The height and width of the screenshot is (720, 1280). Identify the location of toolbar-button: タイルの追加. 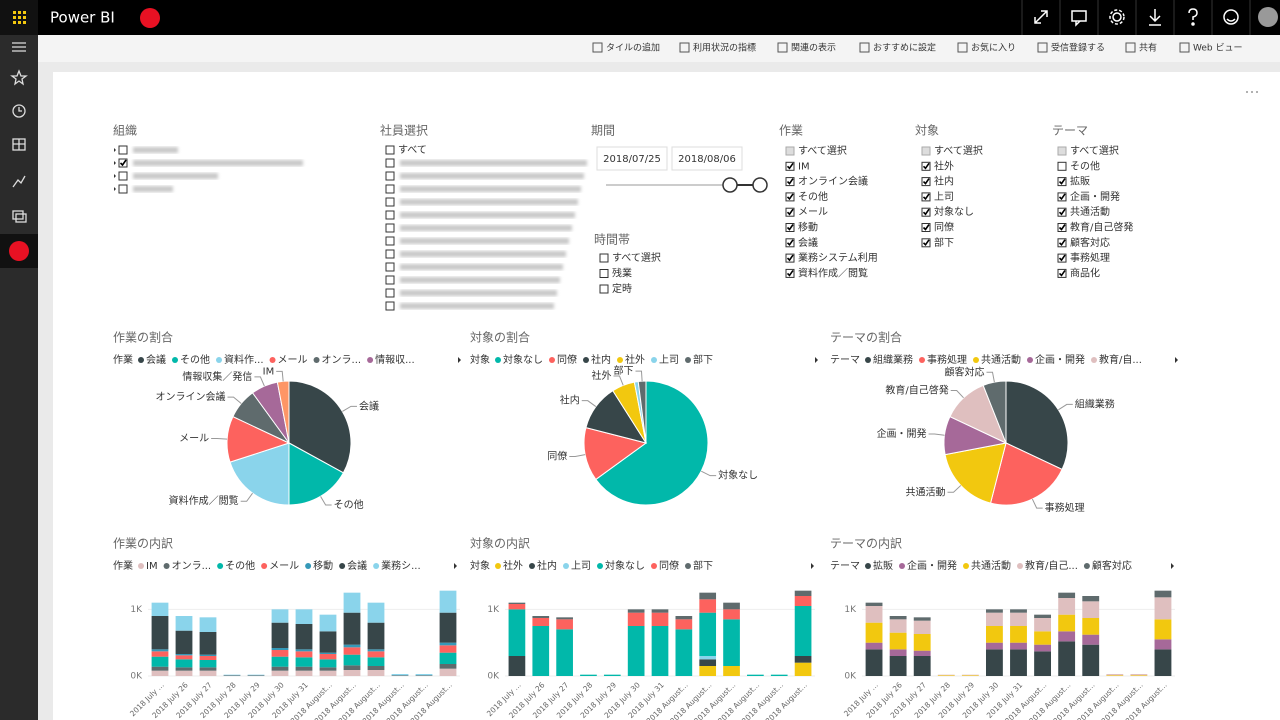
(633, 48).